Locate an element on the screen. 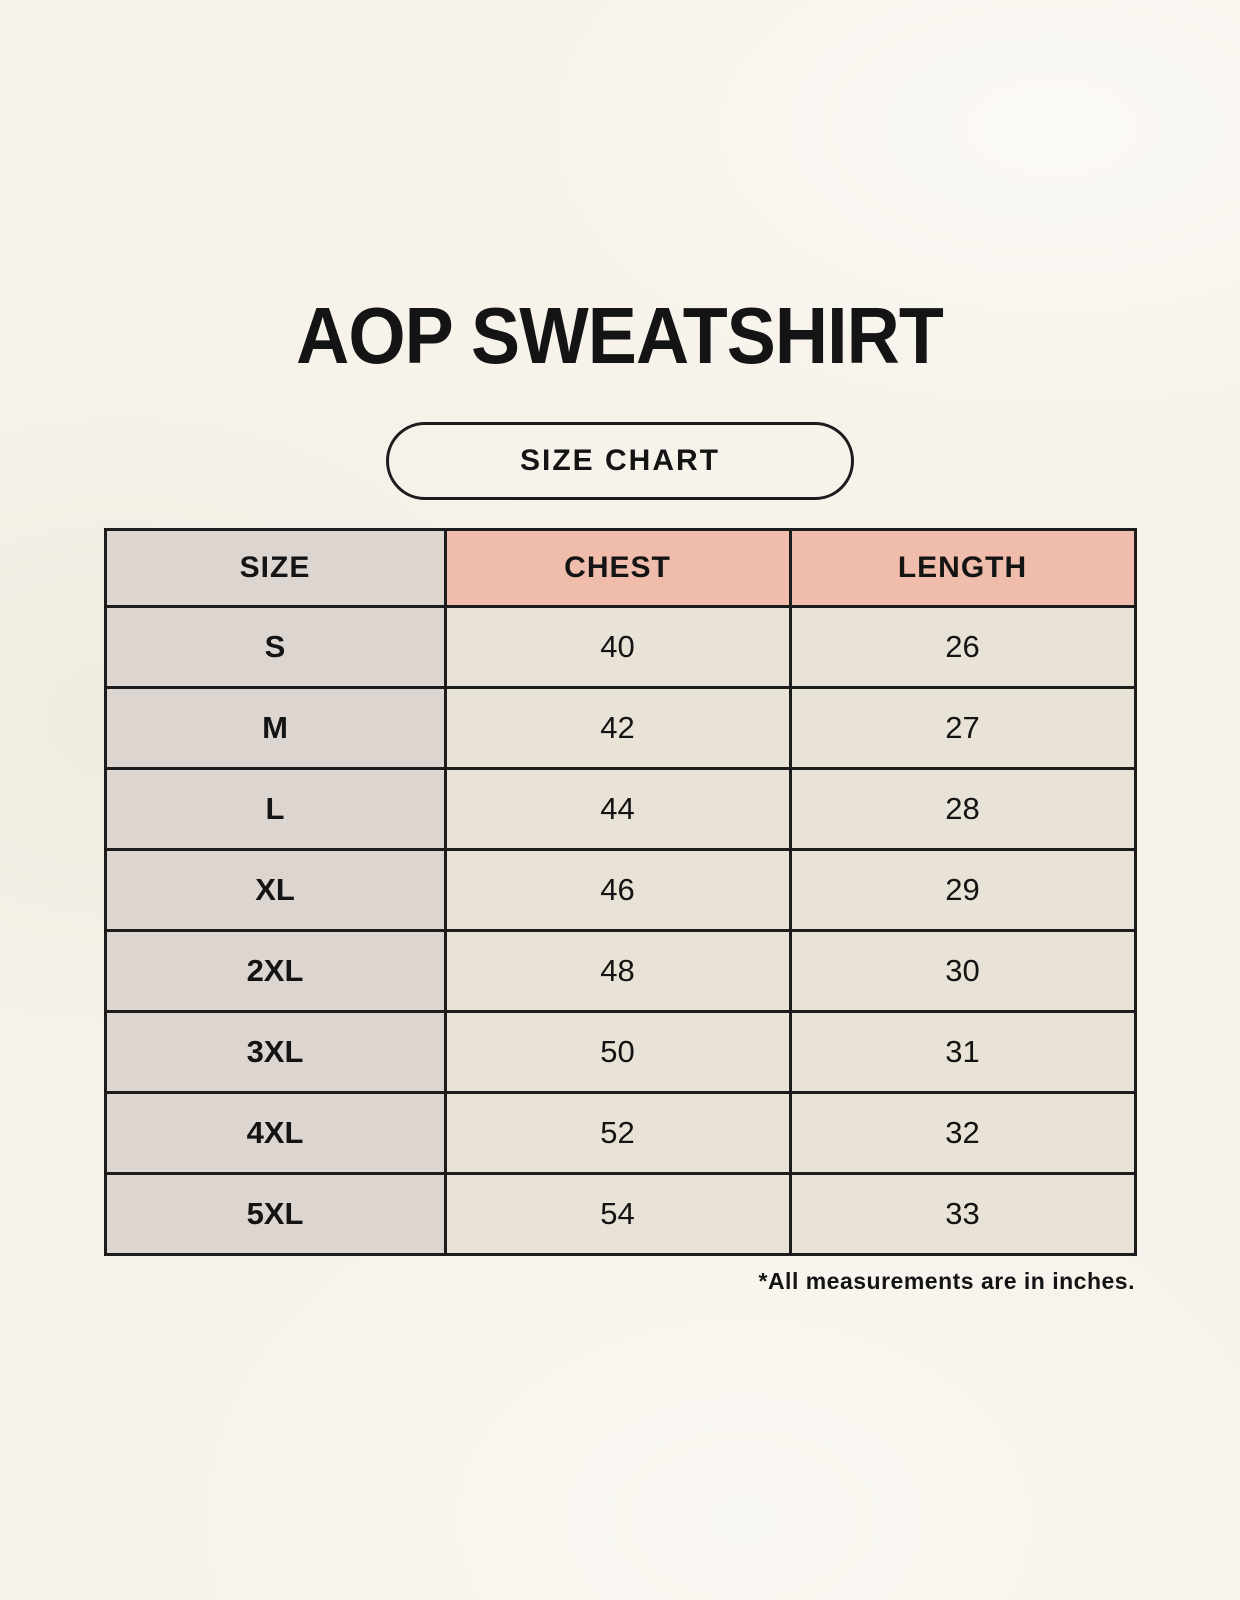  chest-cell: 46 is located at coordinates (617, 890).